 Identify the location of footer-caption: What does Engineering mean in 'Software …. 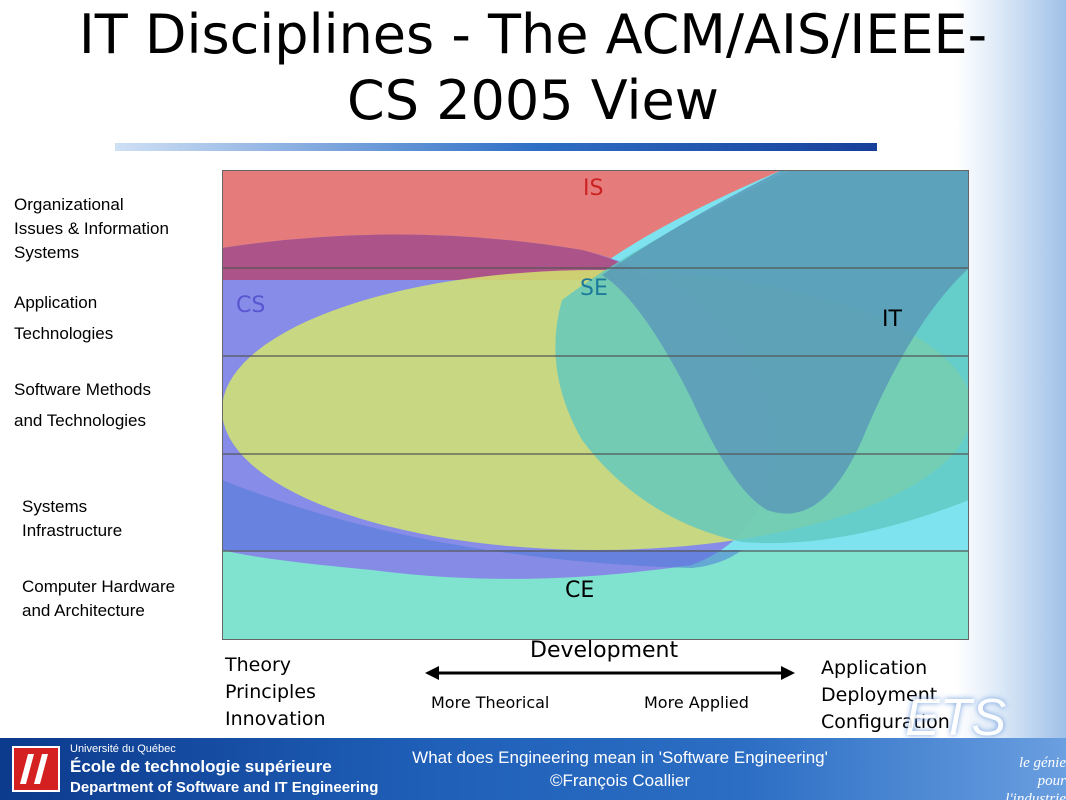
(620, 769).